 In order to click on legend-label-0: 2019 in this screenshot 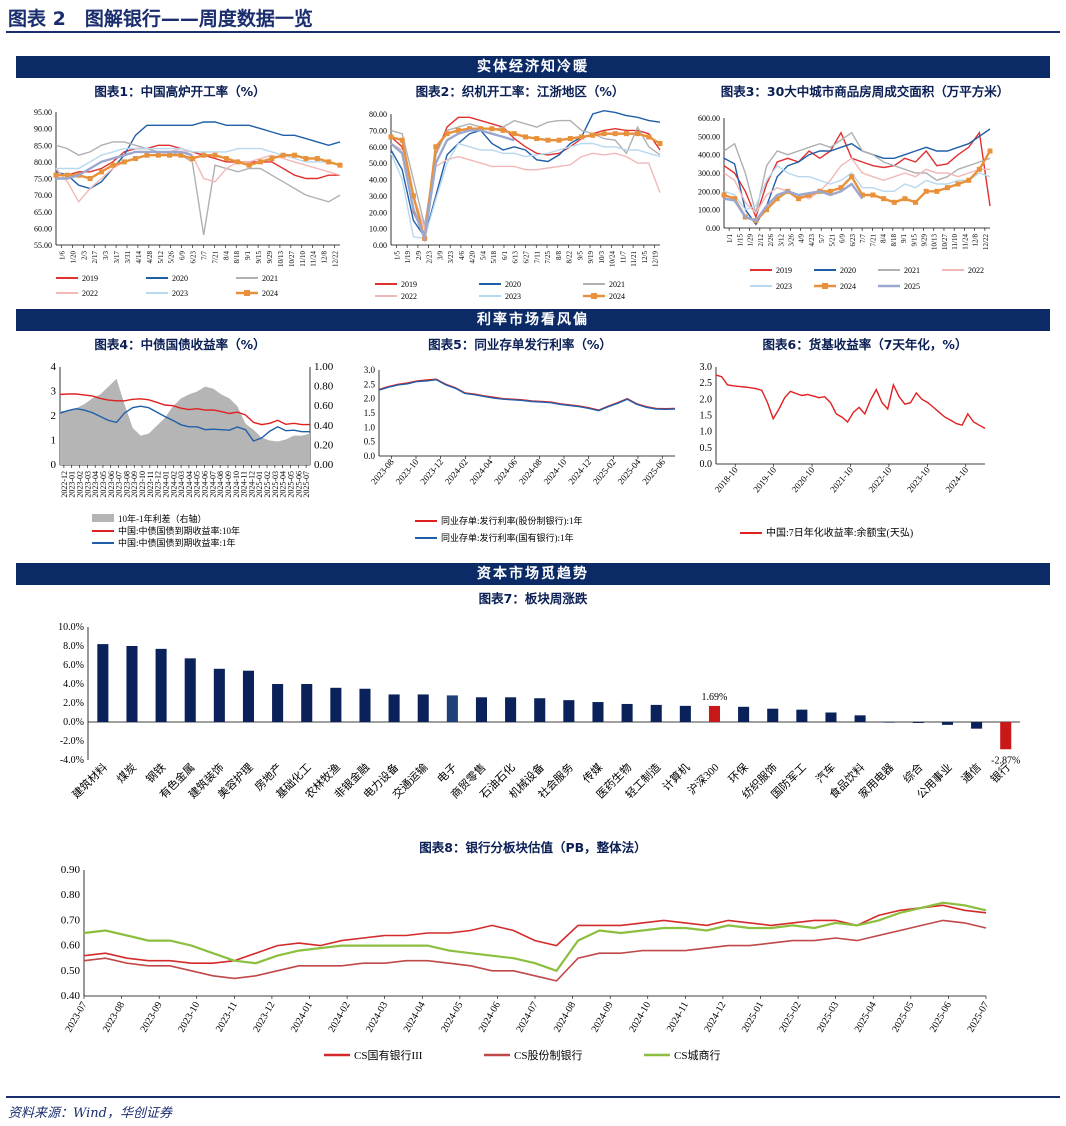, I will do `click(409, 284)`.